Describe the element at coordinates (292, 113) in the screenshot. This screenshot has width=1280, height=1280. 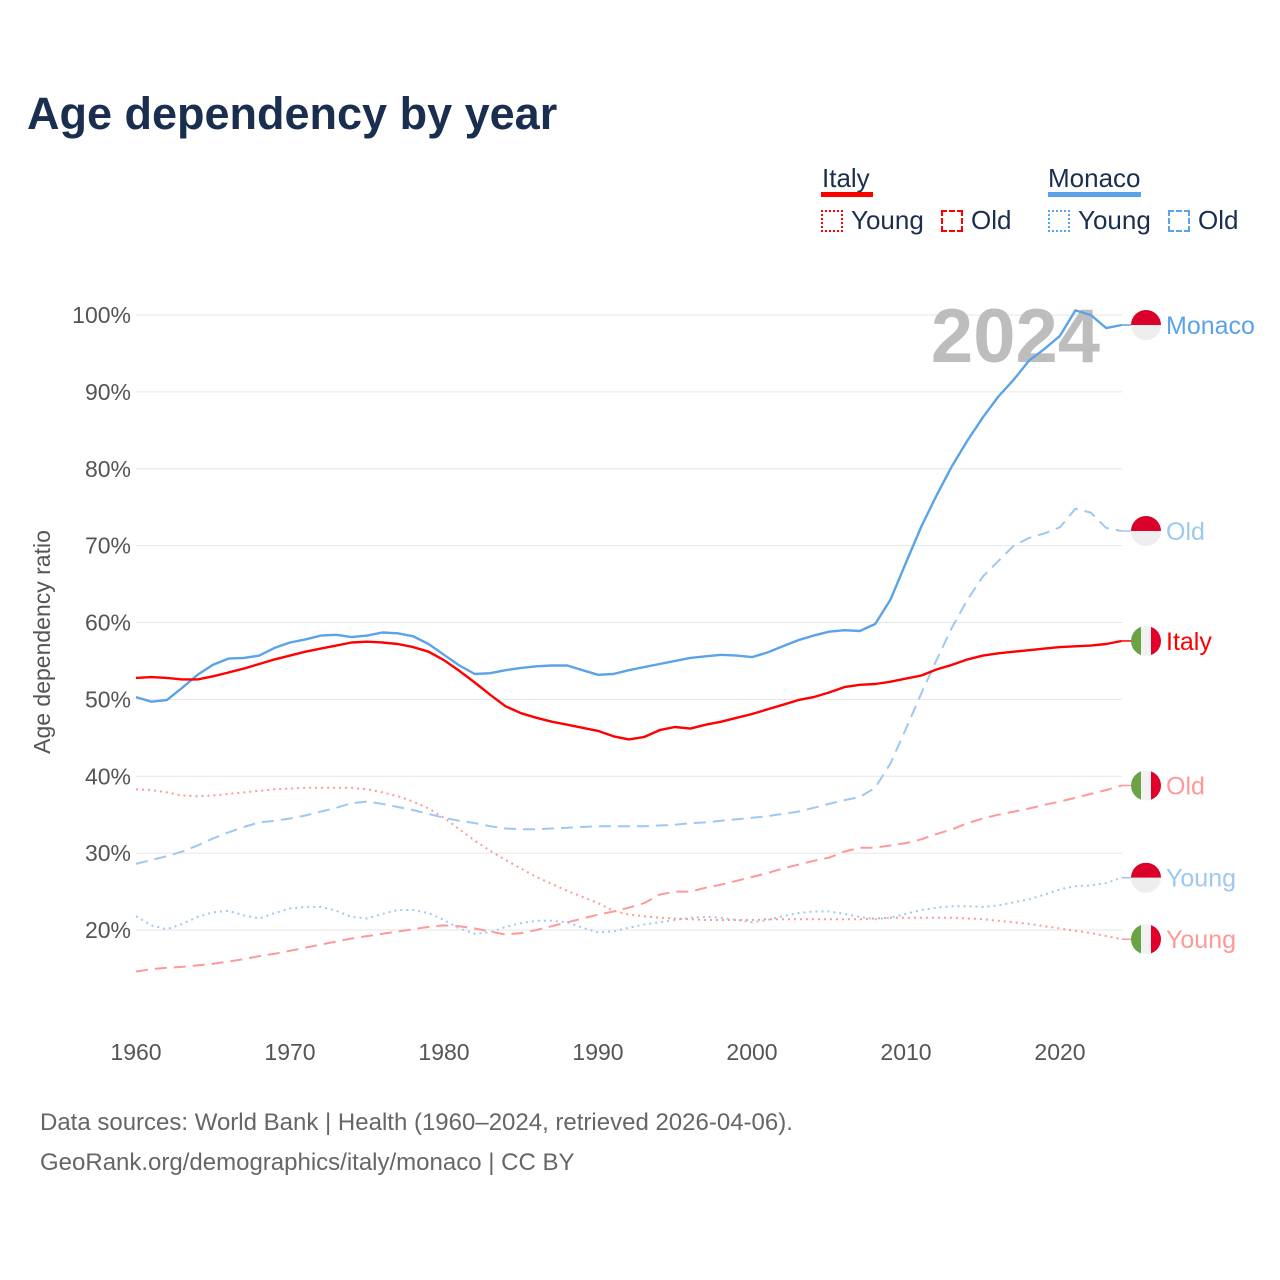
I see `chart-title: Age dependency by year` at that location.